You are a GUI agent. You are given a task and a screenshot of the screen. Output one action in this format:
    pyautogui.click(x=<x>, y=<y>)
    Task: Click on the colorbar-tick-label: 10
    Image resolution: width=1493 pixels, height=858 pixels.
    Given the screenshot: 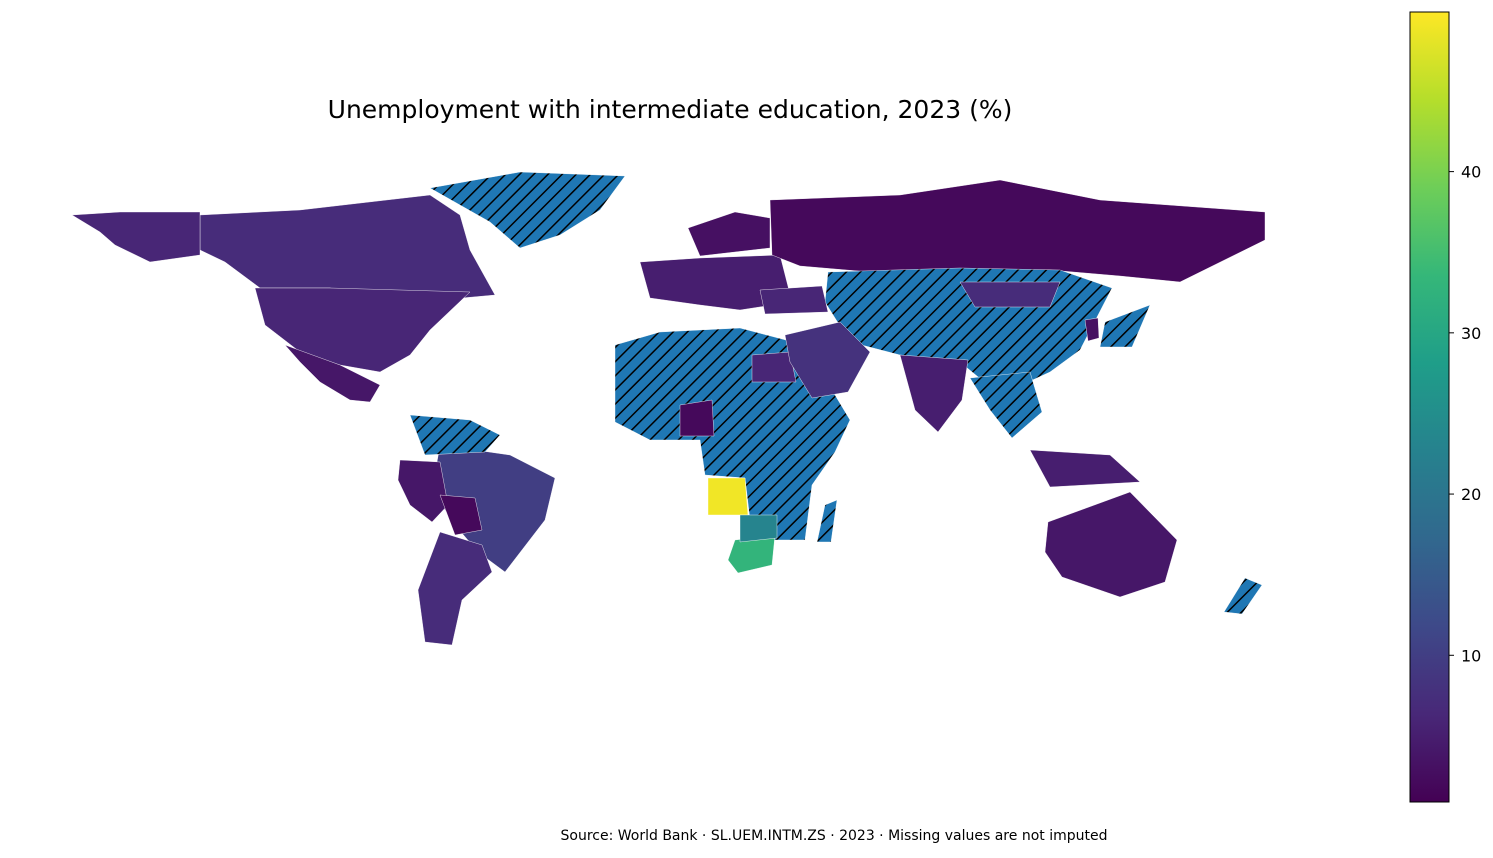 What is the action you would take?
    pyautogui.click(x=1471, y=655)
    